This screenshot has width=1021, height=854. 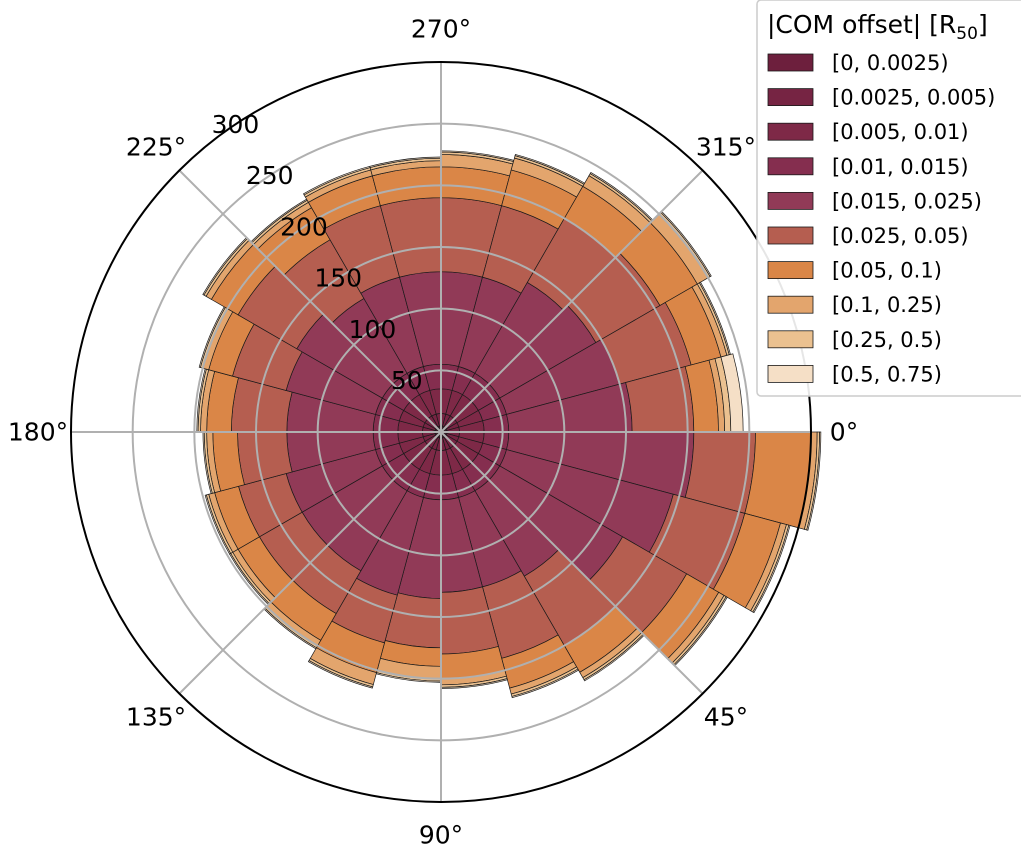 What do you see at coordinates (726, 147) in the screenshot?
I see `angle-tick-label-7: 315°` at bounding box center [726, 147].